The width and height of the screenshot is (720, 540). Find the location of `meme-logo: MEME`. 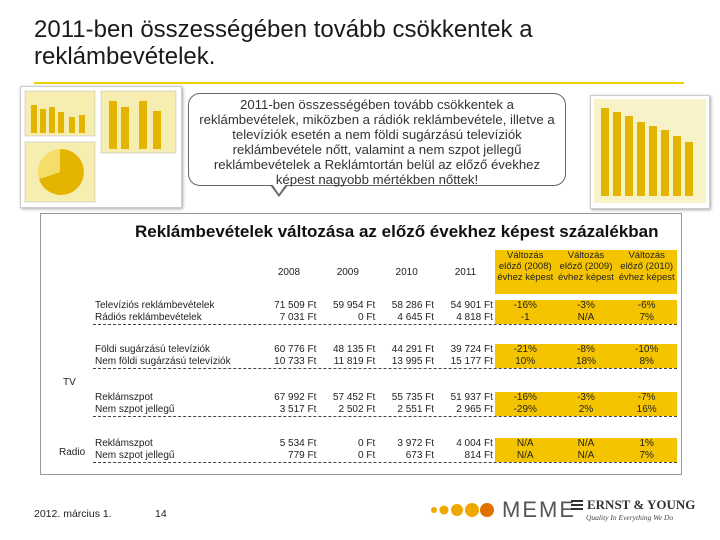

meme-logo: MEME is located at coordinates (503, 510).